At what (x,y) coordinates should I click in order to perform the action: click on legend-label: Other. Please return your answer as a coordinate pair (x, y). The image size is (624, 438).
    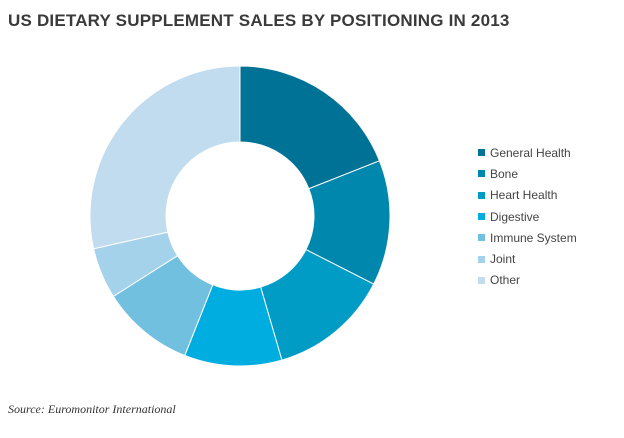
    Looking at the image, I should click on (505, 280).